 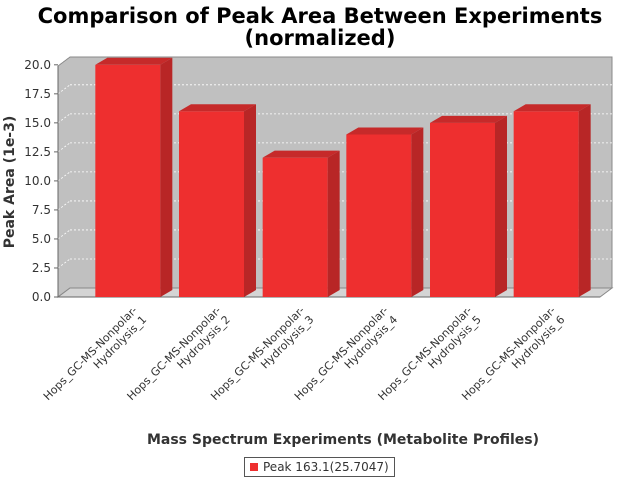 I want to click on y-tick-label: 17.5, so click(x=37, y=94).